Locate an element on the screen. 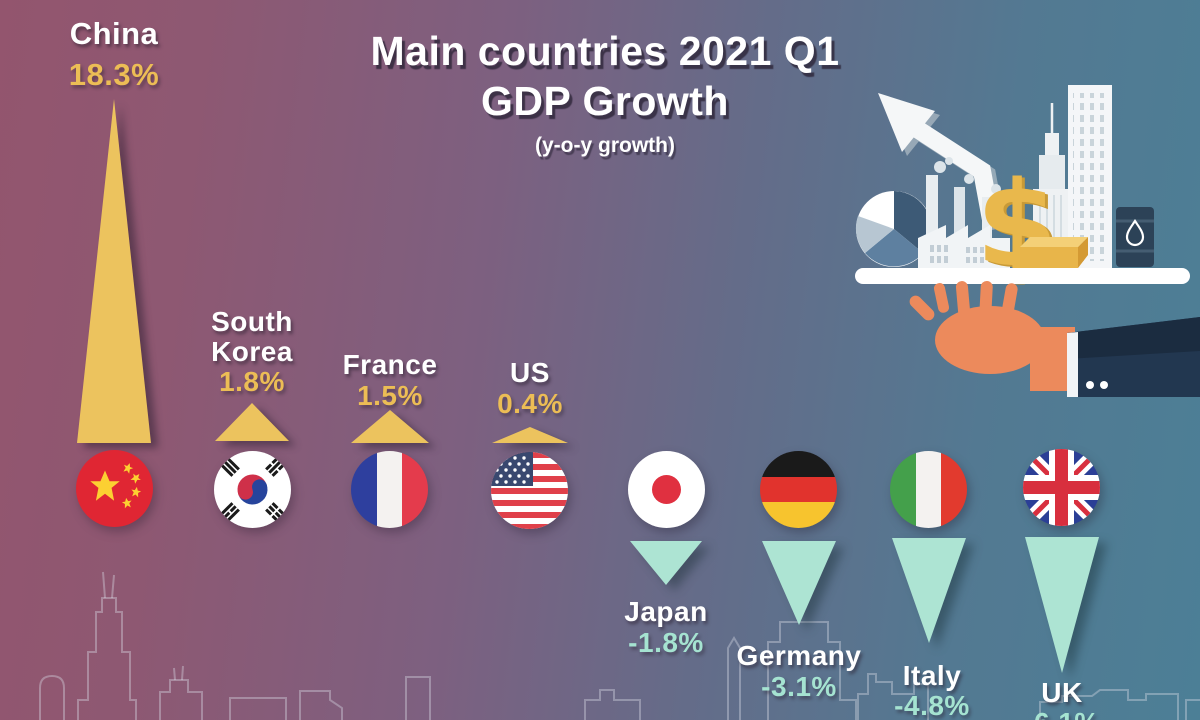 Image resolution: width=1200 pixels, height=720 pixels. growth-value-china: 18.3% is located at coordinates (114, 74).